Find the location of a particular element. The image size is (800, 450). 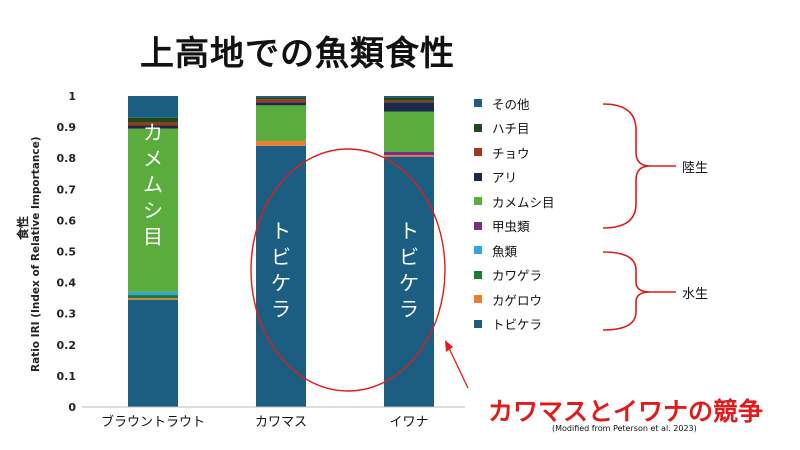

aquatic-bracket is located at coordinates (626, 291).